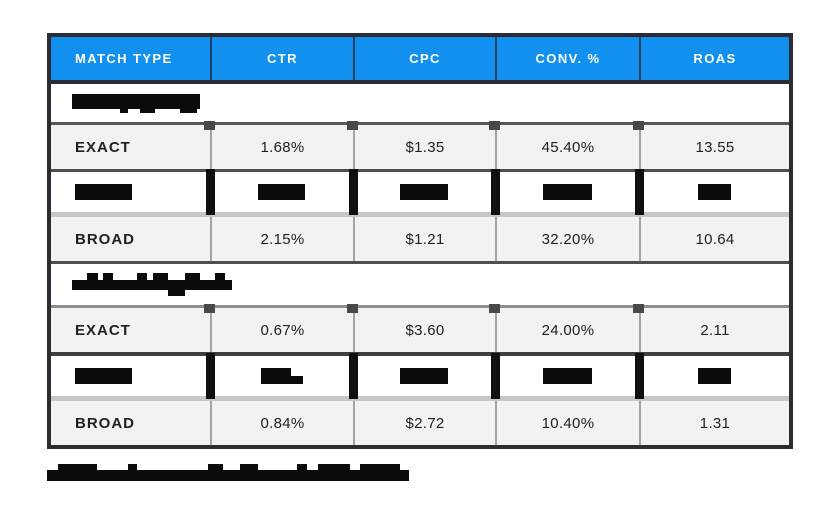 Image resolution: width=840 pixels, height=515 pixels. Describe the element at coordinates (281, 147) in the screenshot. I see `cell-ctr: 1.68%` at that location.